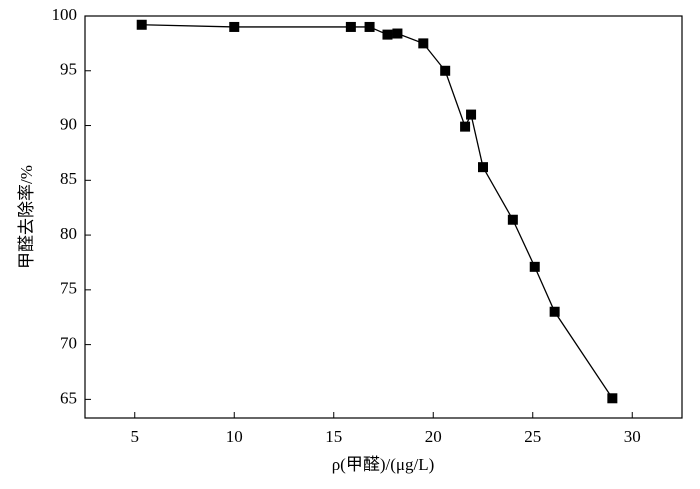  I want to click on y-tick-label: 90, so click(68, 123).